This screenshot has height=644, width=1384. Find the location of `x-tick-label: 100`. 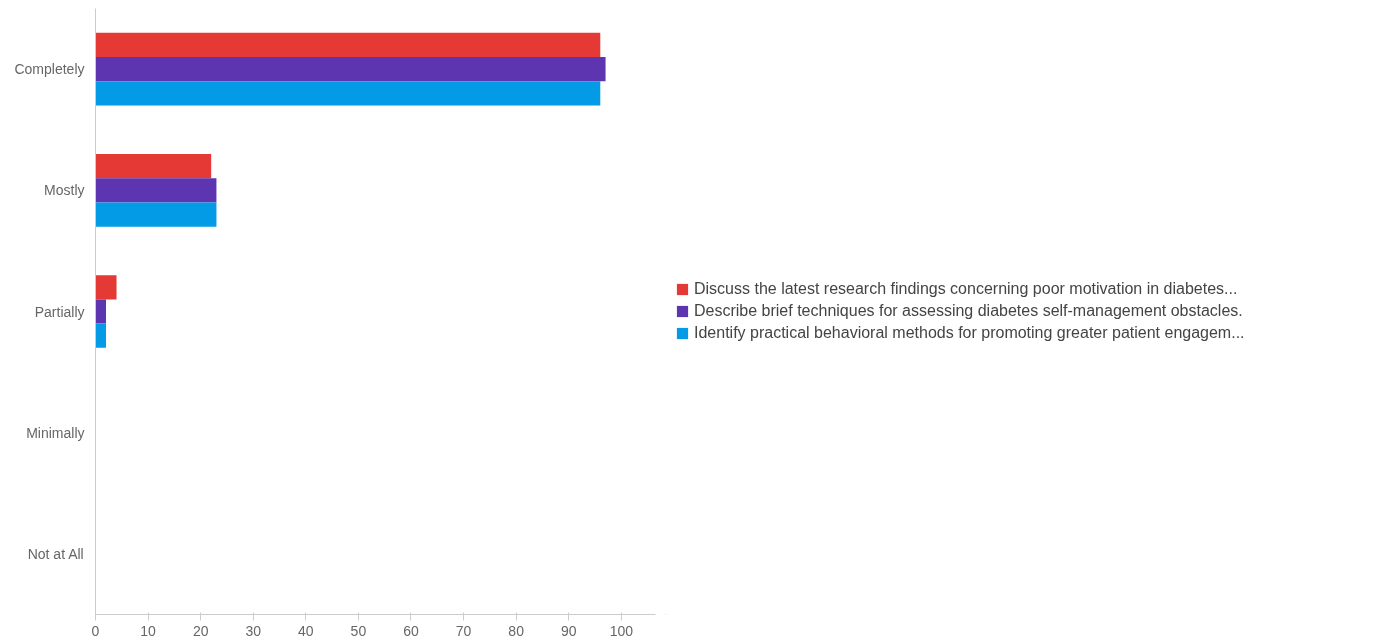

x-tick-label: 100 is located at coordinates (621, 630).